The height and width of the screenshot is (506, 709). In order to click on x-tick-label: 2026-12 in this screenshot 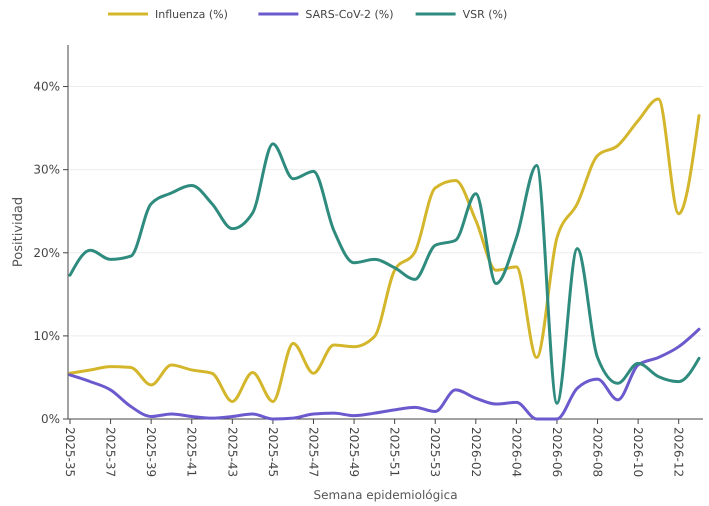, I will do `click(679, 452)`.